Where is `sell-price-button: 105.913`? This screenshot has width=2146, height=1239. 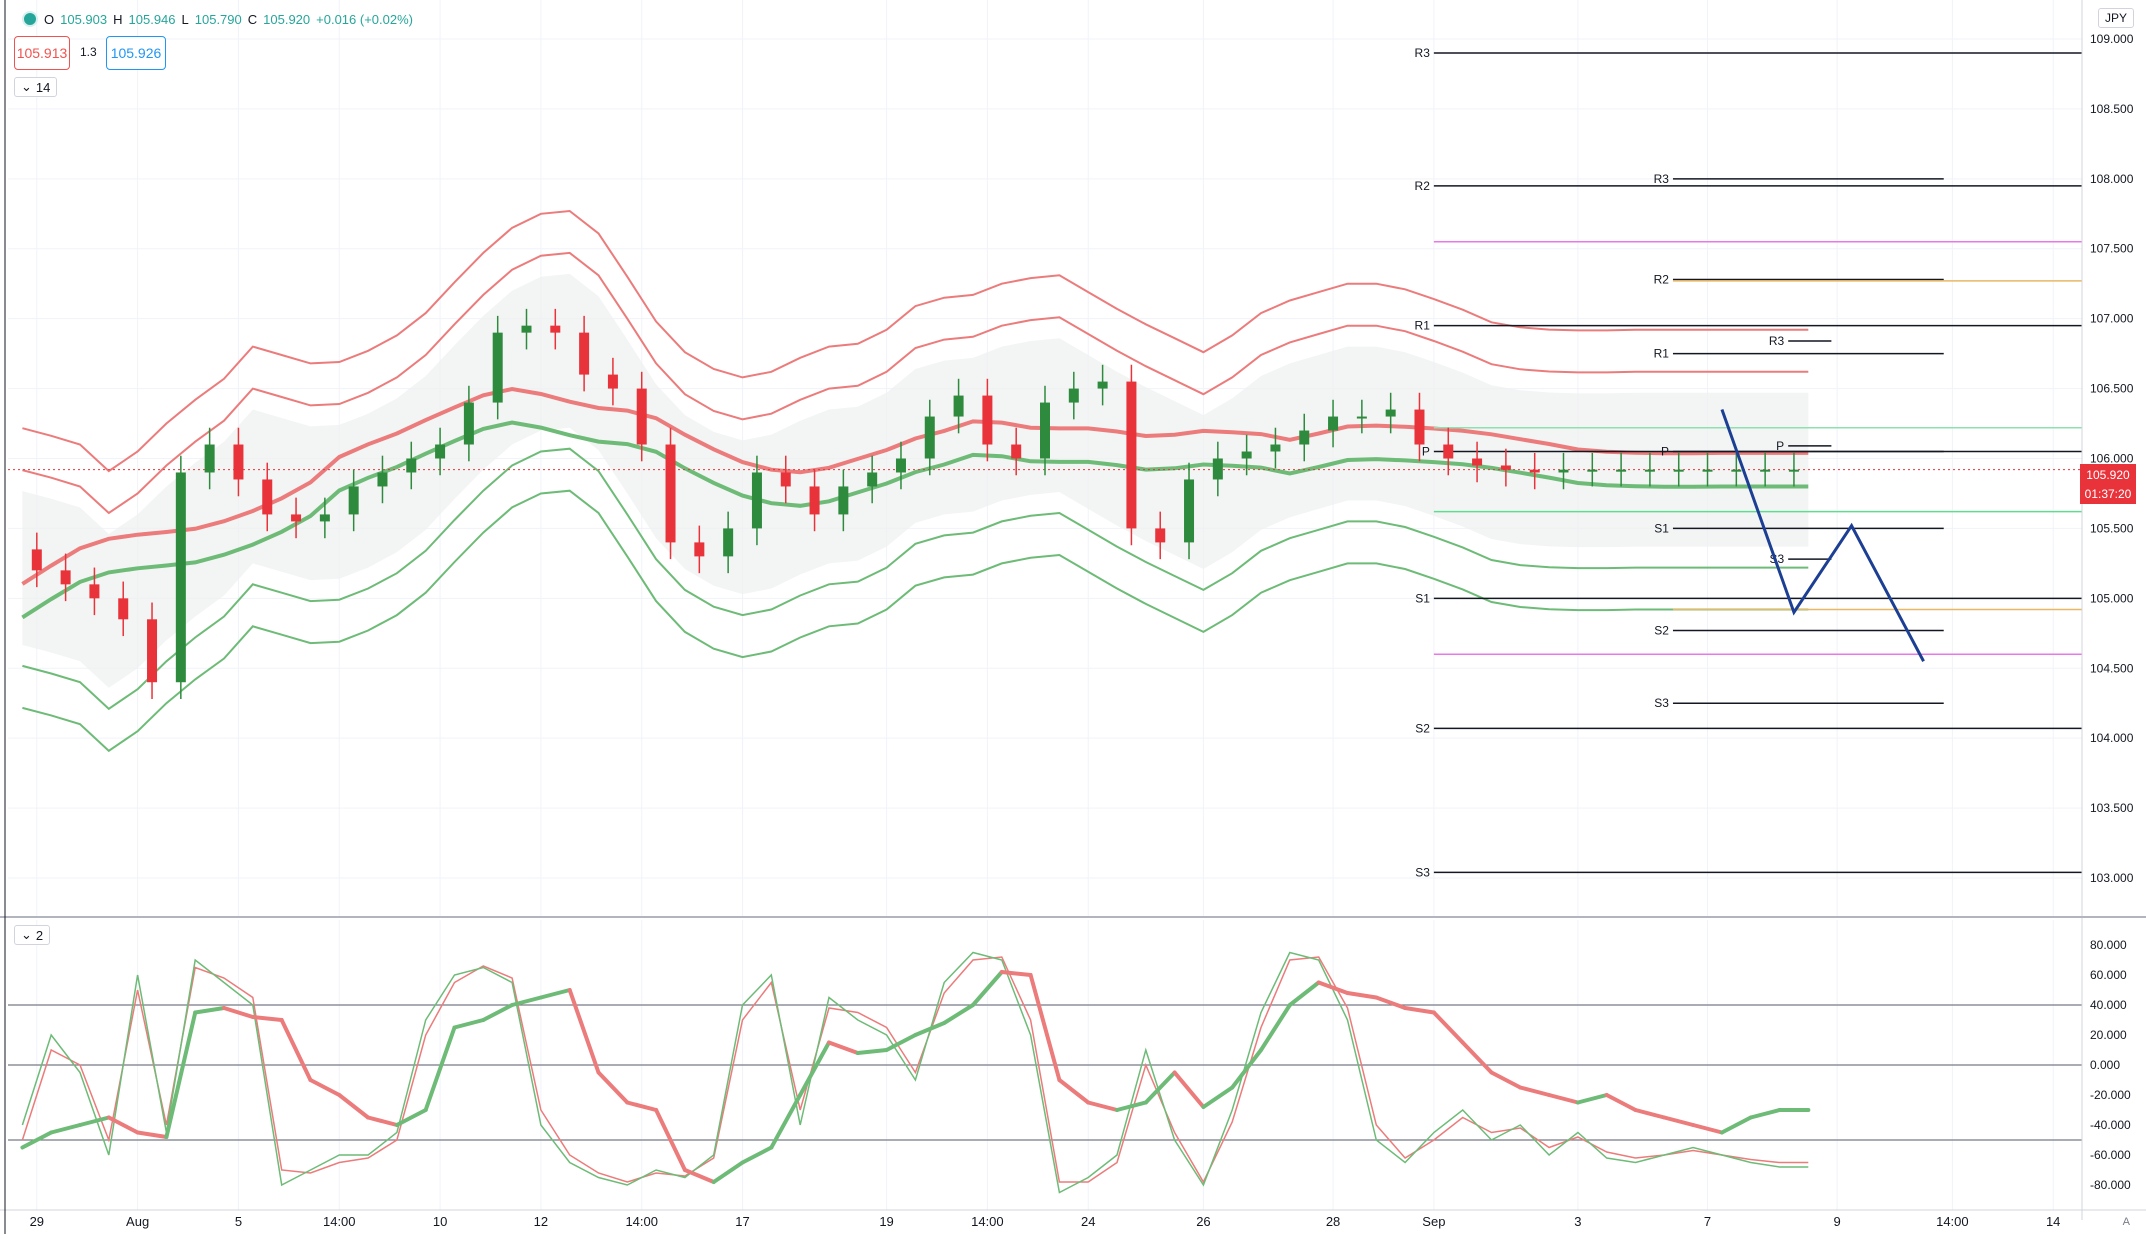
sell-price-button: 105.913 is located at coordinates (42, 53).